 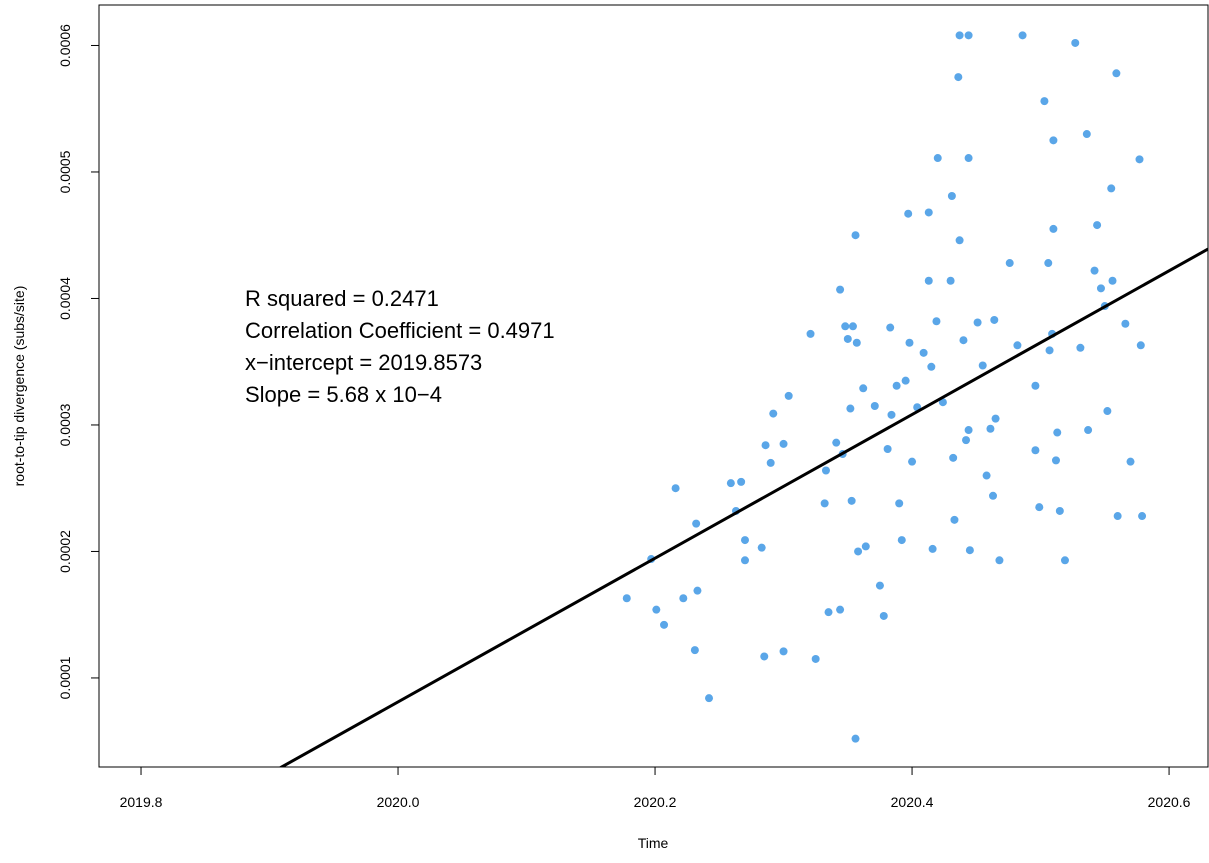 I want to click on y-axis-title: root-to-tip divergence (subs/site), so click(x=19, y=386).